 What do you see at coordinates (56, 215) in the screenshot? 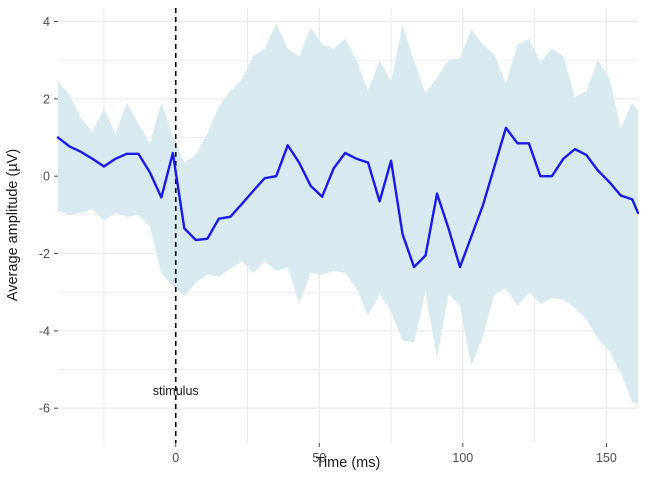
I see `y-axis-ticks` at bounding box center [56, 215].